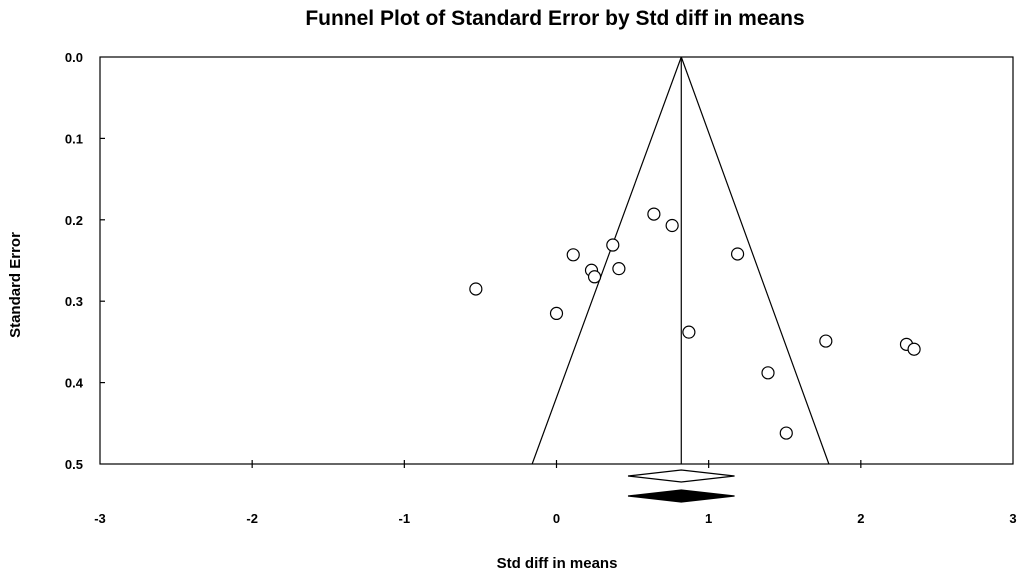 The image size is (1026, 577). I want to click on adjusted-summary-diamond, so click(681, 496).